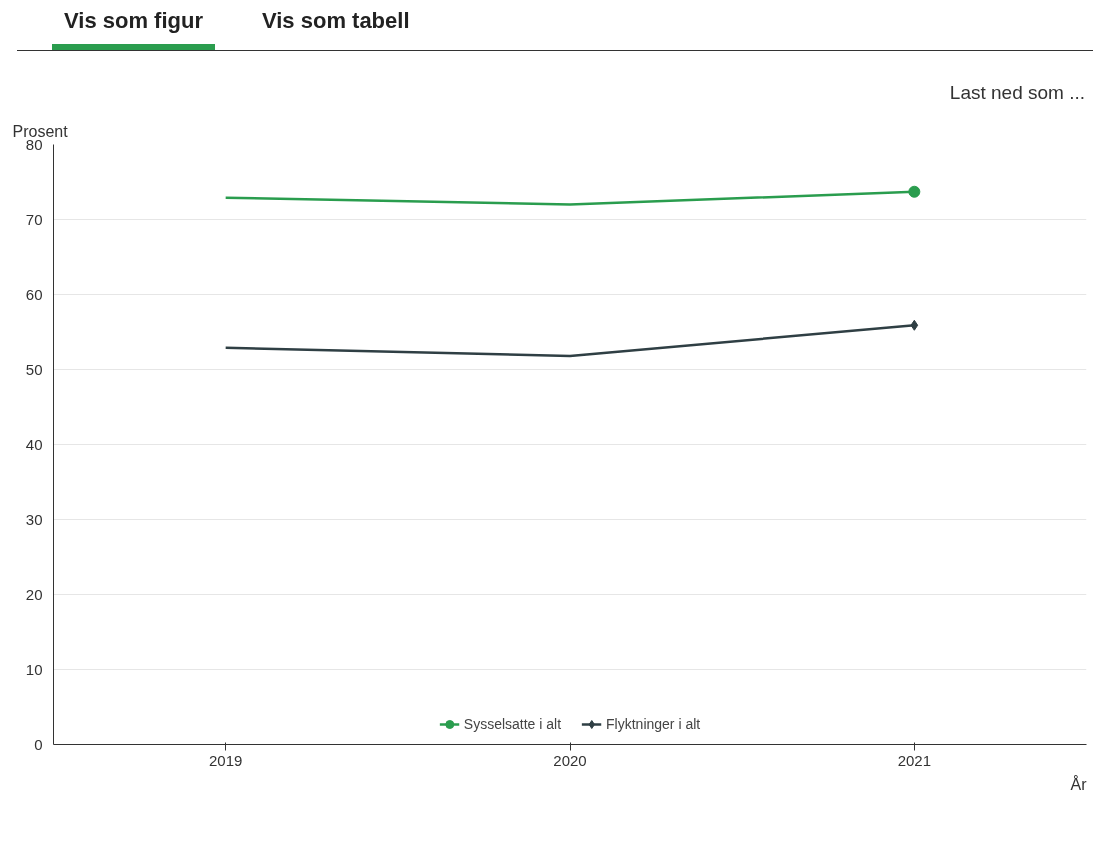 This screenshot has height=861, width=1093. Describe the element at coordinates (34, 594) in the screenshot. I see `y-tick-label: 20` at that location.